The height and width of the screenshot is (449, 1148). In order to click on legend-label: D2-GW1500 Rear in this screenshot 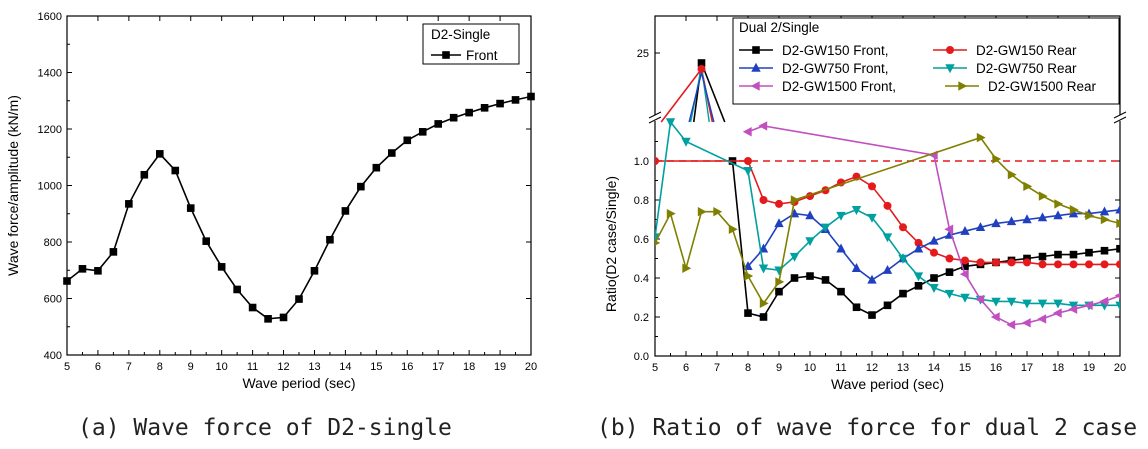, I will do `click(1042, 86)`.